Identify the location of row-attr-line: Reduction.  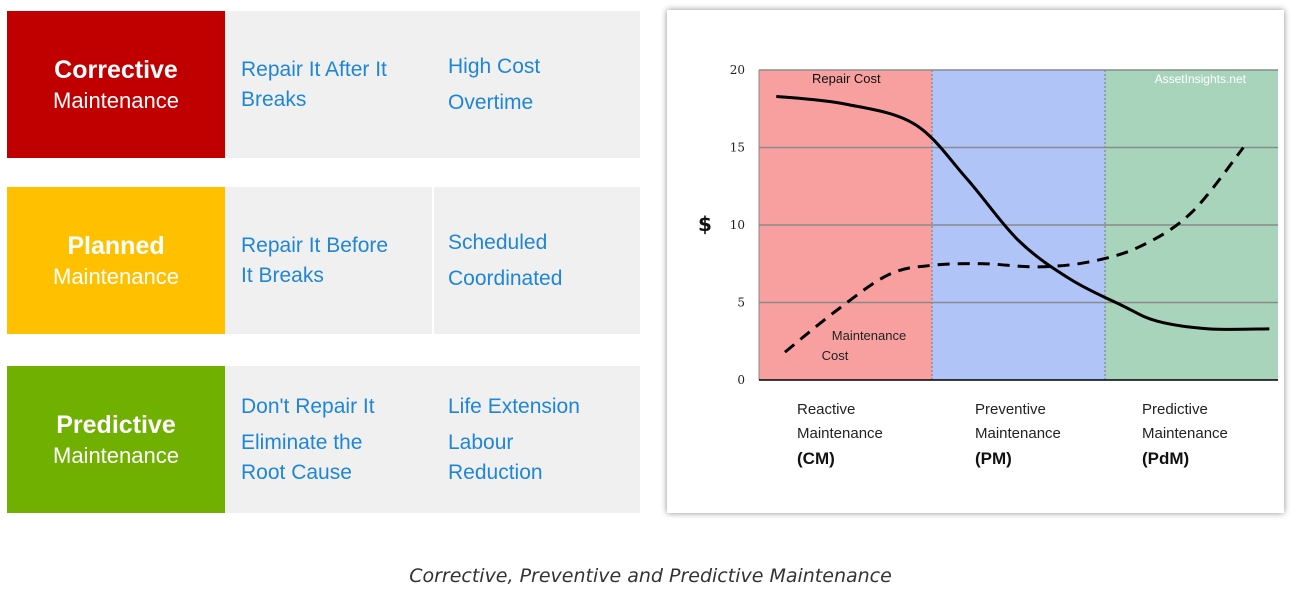
(495, 472).